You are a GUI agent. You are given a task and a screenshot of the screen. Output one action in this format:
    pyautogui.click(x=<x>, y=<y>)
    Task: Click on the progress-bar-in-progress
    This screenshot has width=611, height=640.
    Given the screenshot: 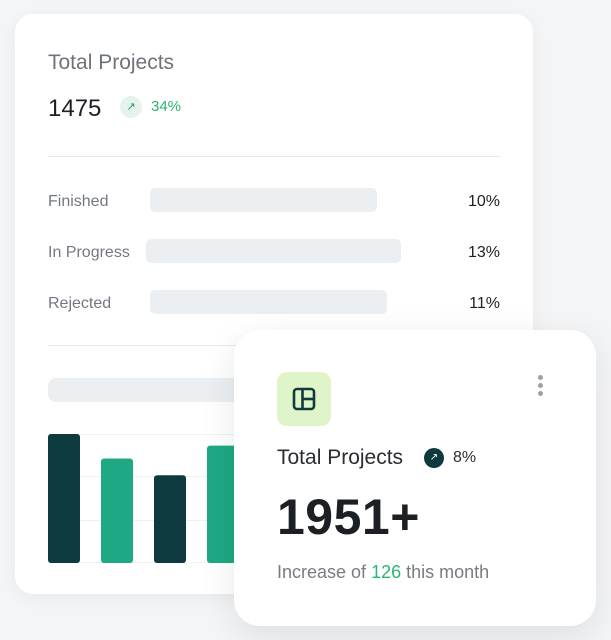 What is the action you would take?
    pyautogui.click(x=273, y=251)
    